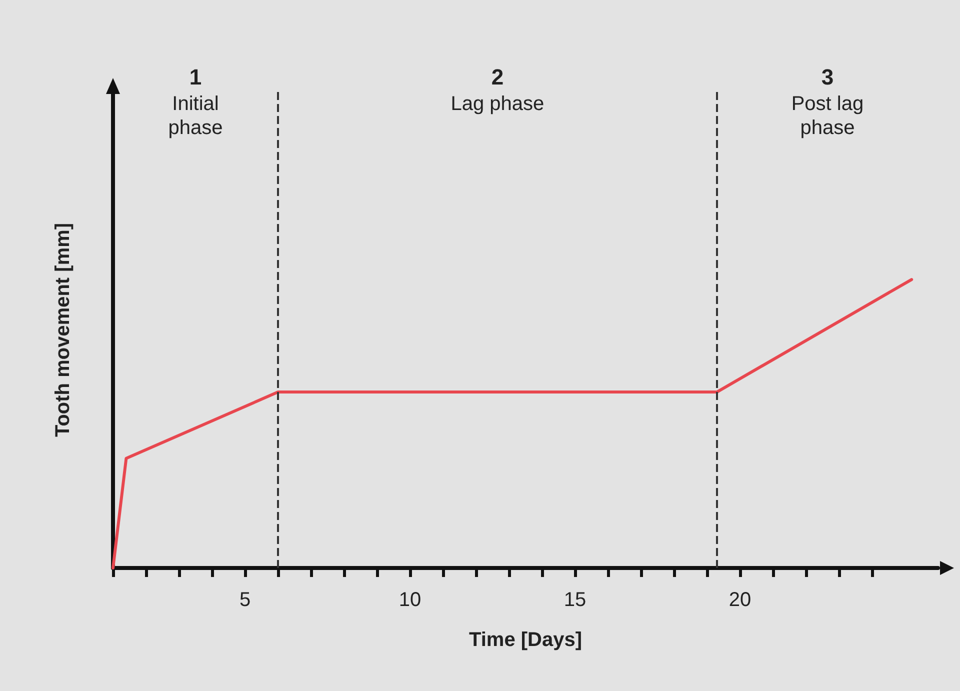 The width and height of the screenshot is (960, 691). Describe the element at coordinates (497, 89) in the screenshot. I see `text: 2 Lag phase` at that location.